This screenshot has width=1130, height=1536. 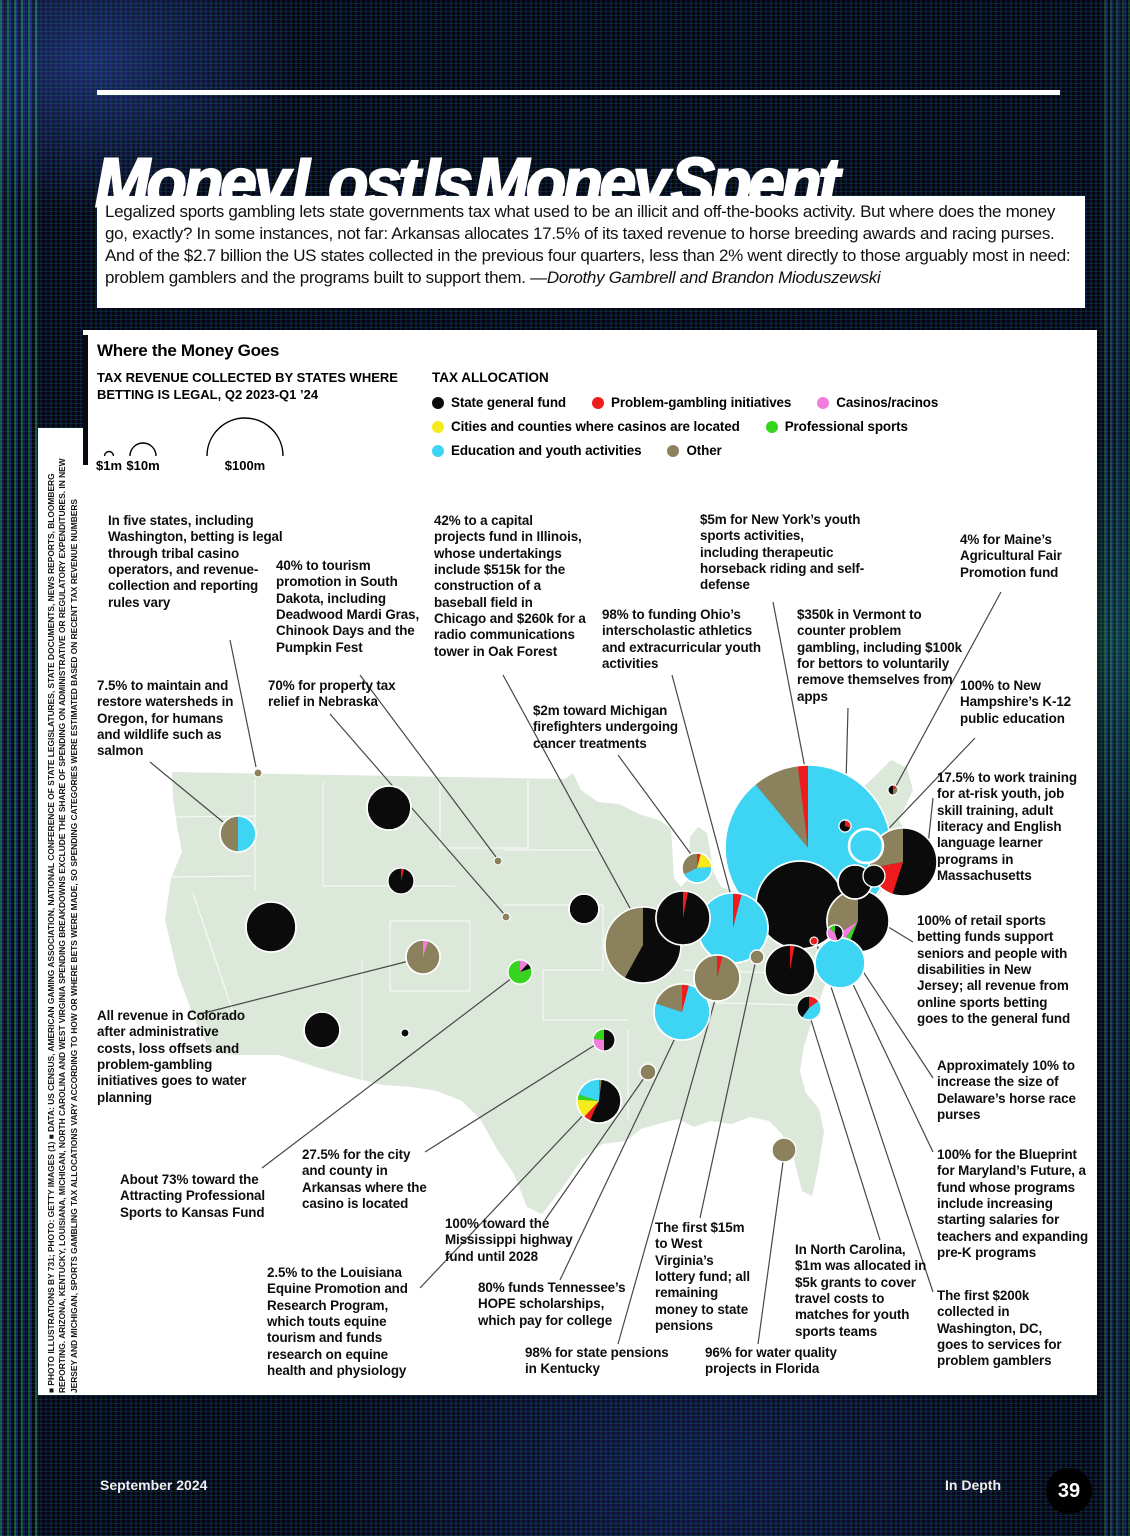 What do you see at coordinates (701, 785) in the screenshot?
I see `leader-line-ohio` at bounding box center [701, 785].